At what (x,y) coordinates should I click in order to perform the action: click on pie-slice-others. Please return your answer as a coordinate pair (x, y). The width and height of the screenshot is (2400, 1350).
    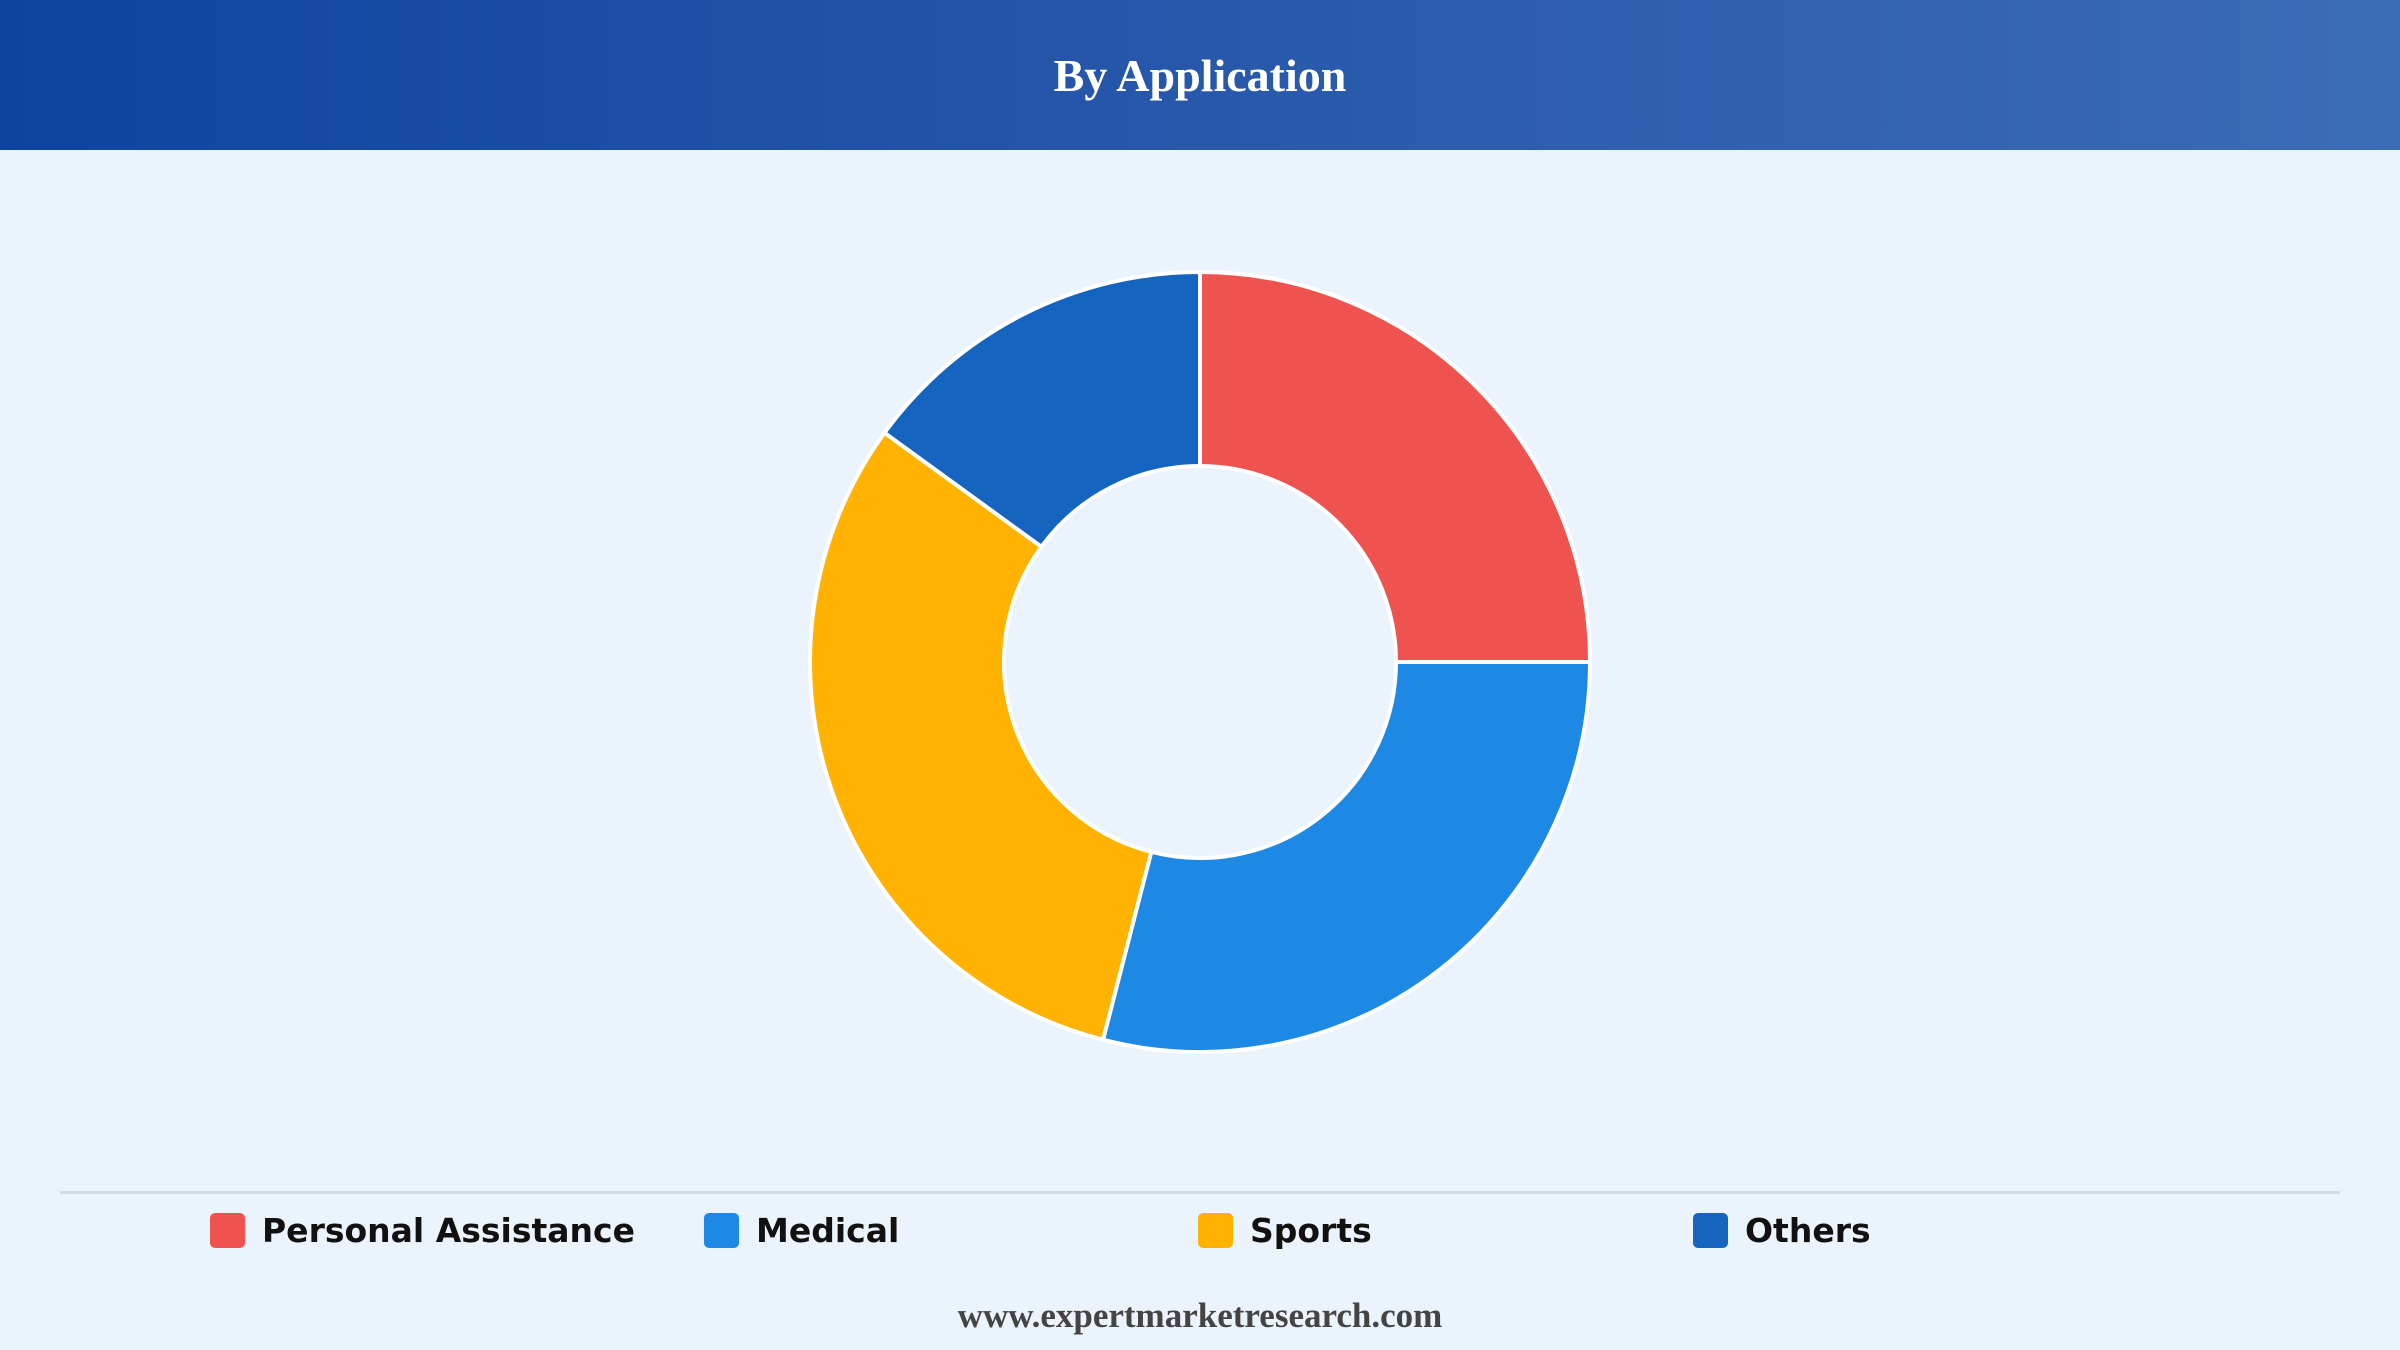
    Looking at the image, I should click on (1042, 409).